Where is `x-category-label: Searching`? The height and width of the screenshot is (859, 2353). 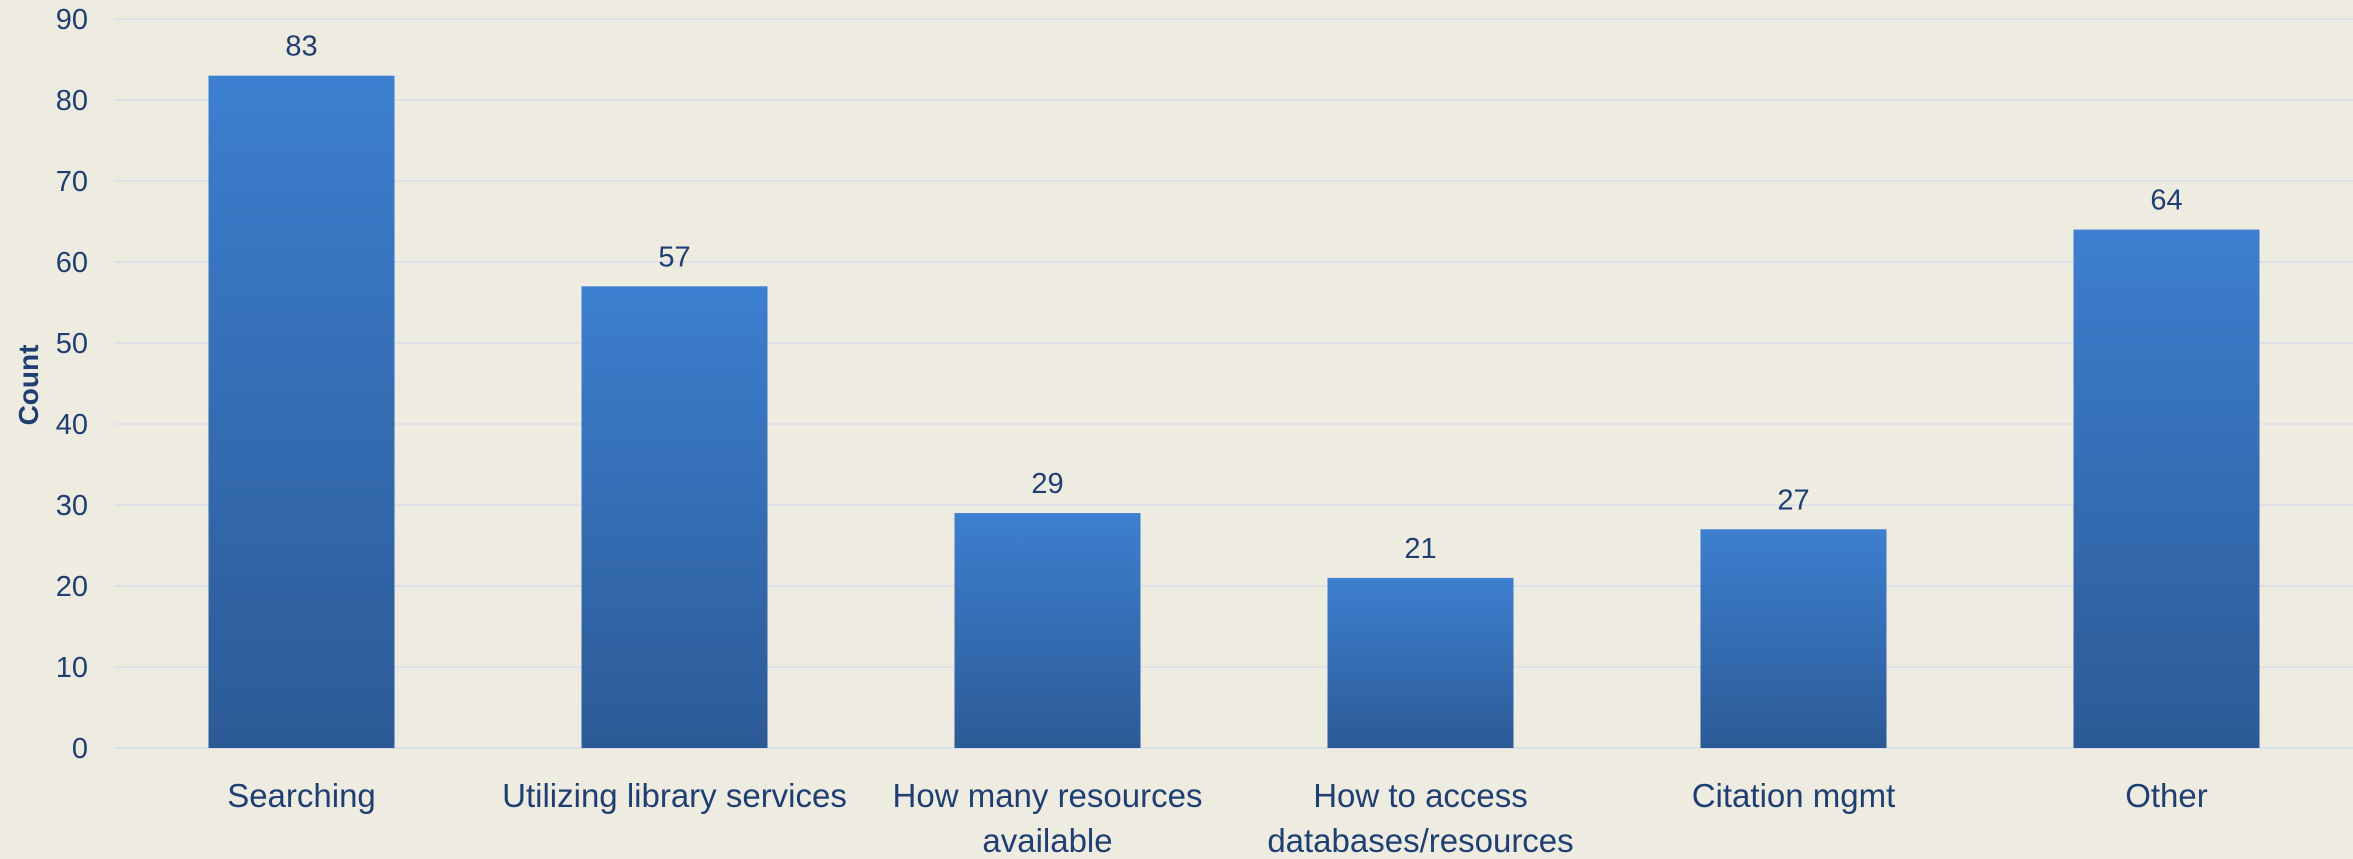
x-category-label: Searching is located at coordinates (301, 795).